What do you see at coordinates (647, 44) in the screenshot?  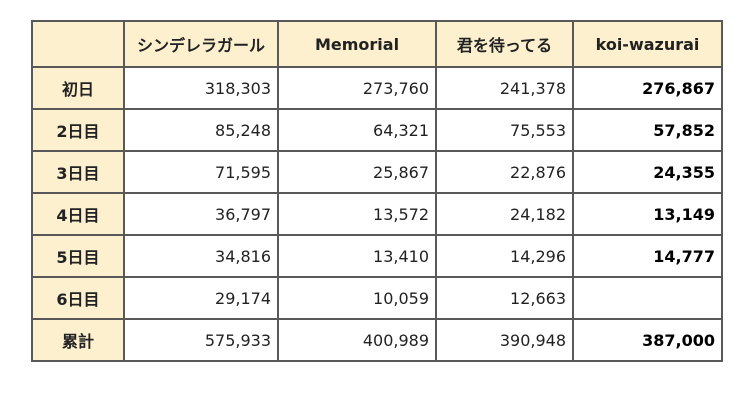 I see `column-header: koi-wazurai` at bounding box center [647, 44].